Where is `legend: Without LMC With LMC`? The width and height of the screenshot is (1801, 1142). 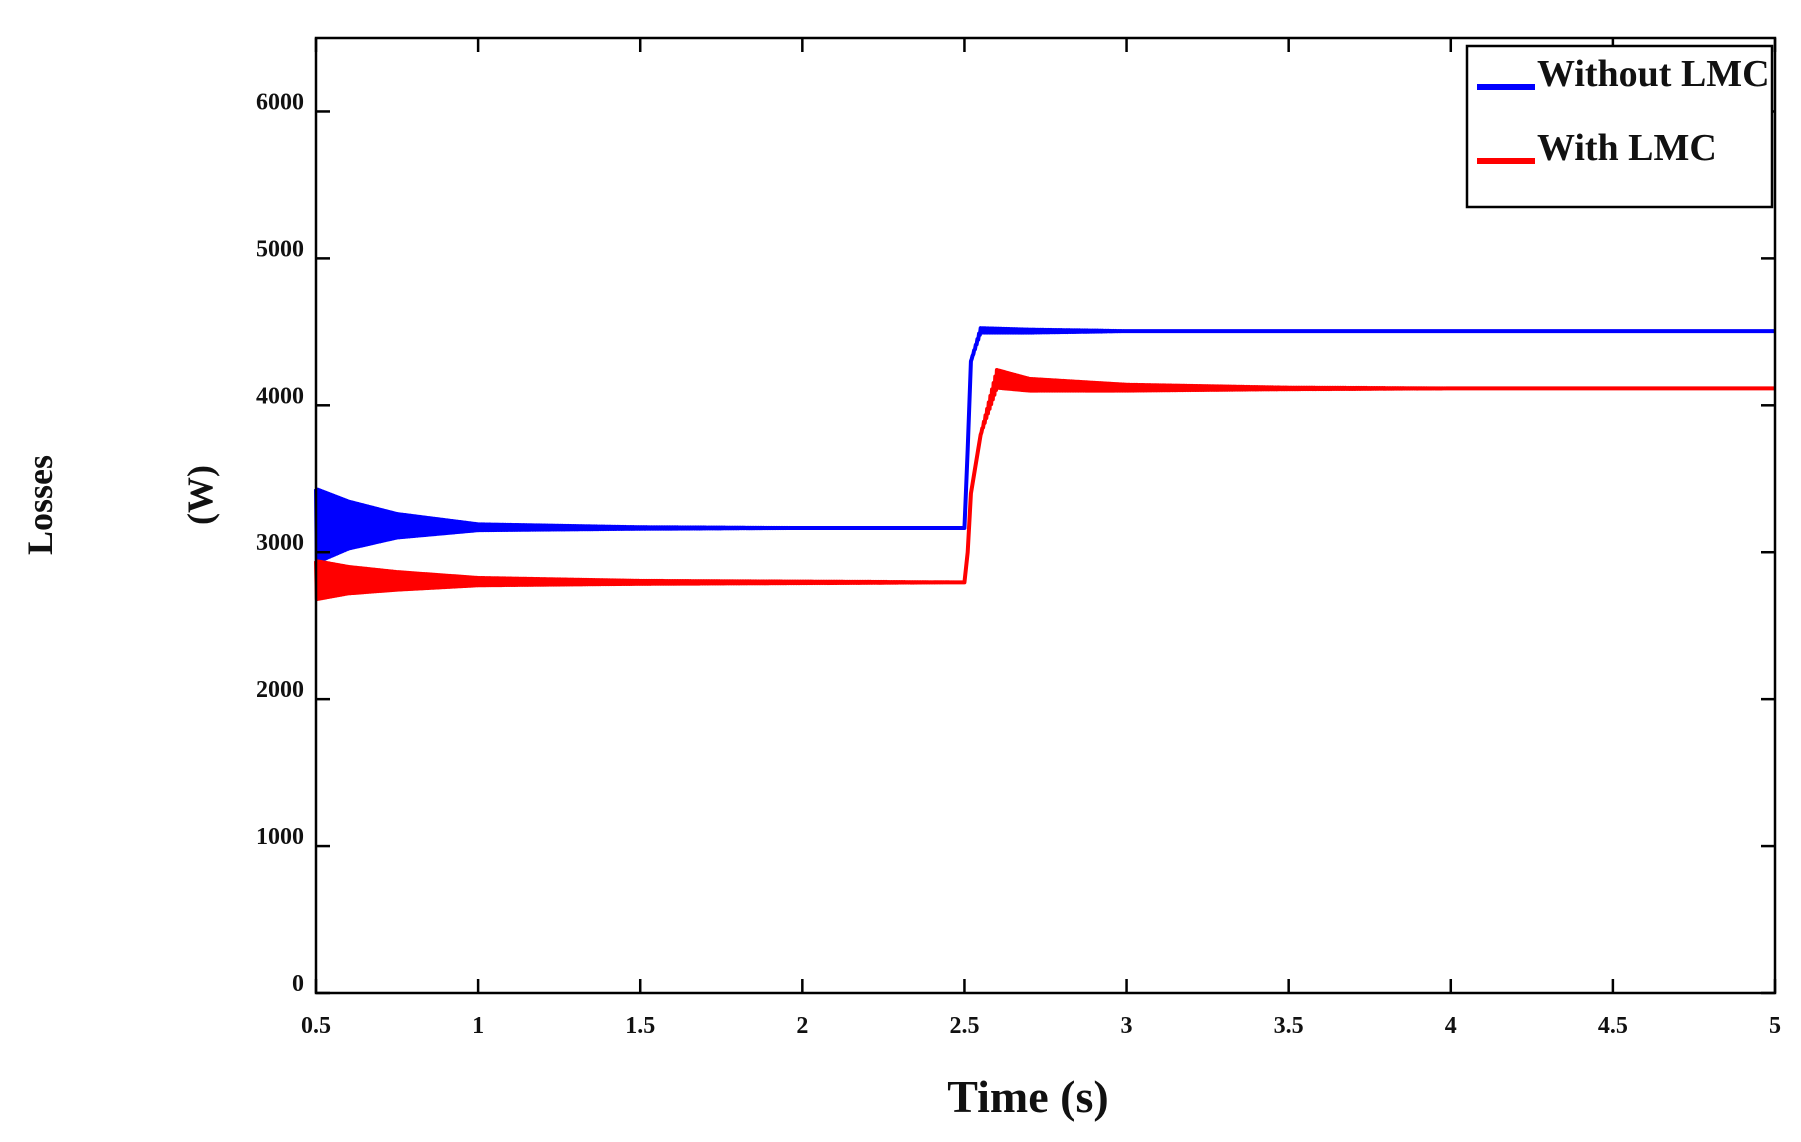 legend: Without LMC With LMC is located at coordinates (1619, 126).